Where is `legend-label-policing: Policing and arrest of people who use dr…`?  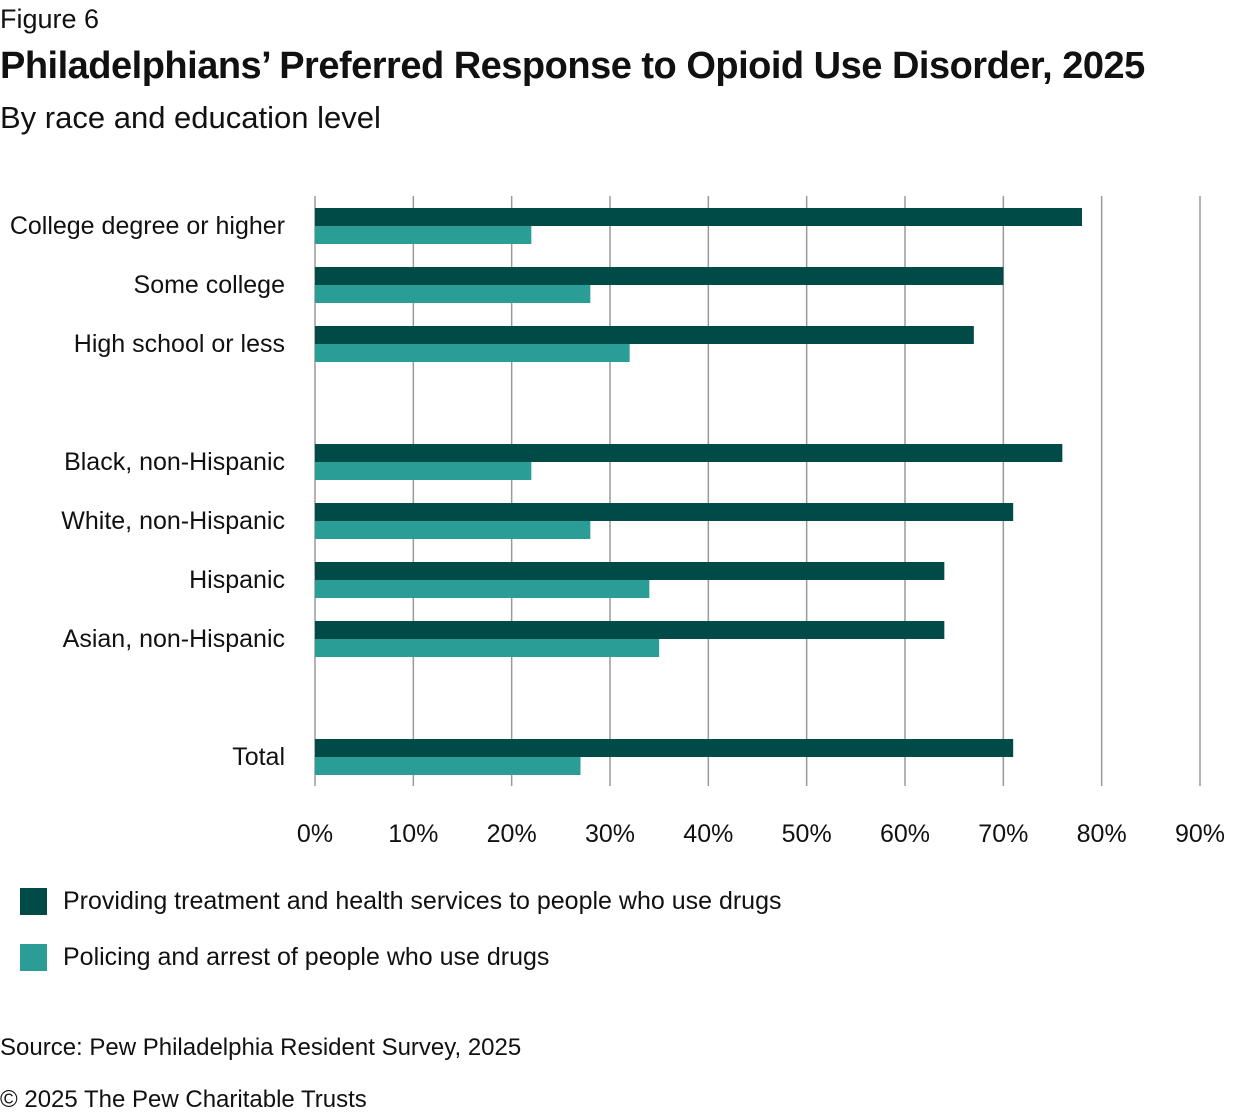 legend-label-policing: Policing and arrest of people who use dr… is located at coordinates (306, 956).